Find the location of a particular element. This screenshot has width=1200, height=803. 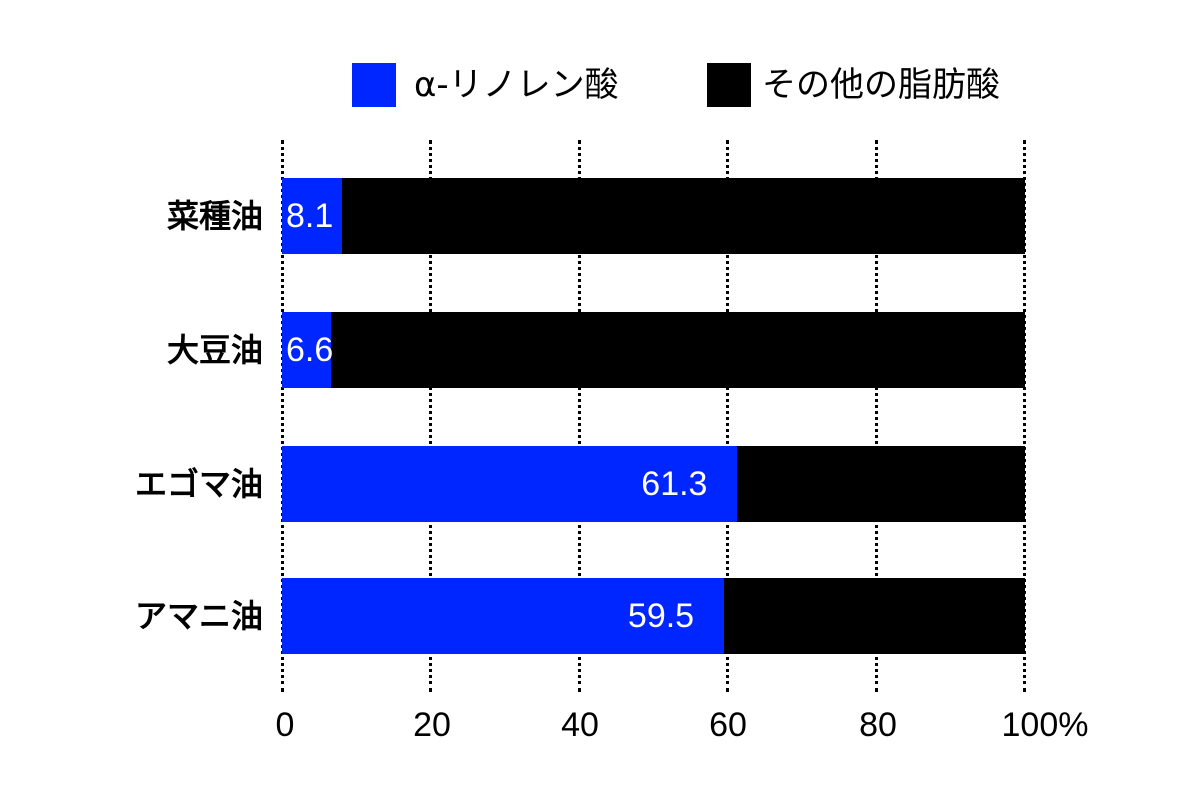

category-label: 菜種油 is located at coordinates (214, 216).